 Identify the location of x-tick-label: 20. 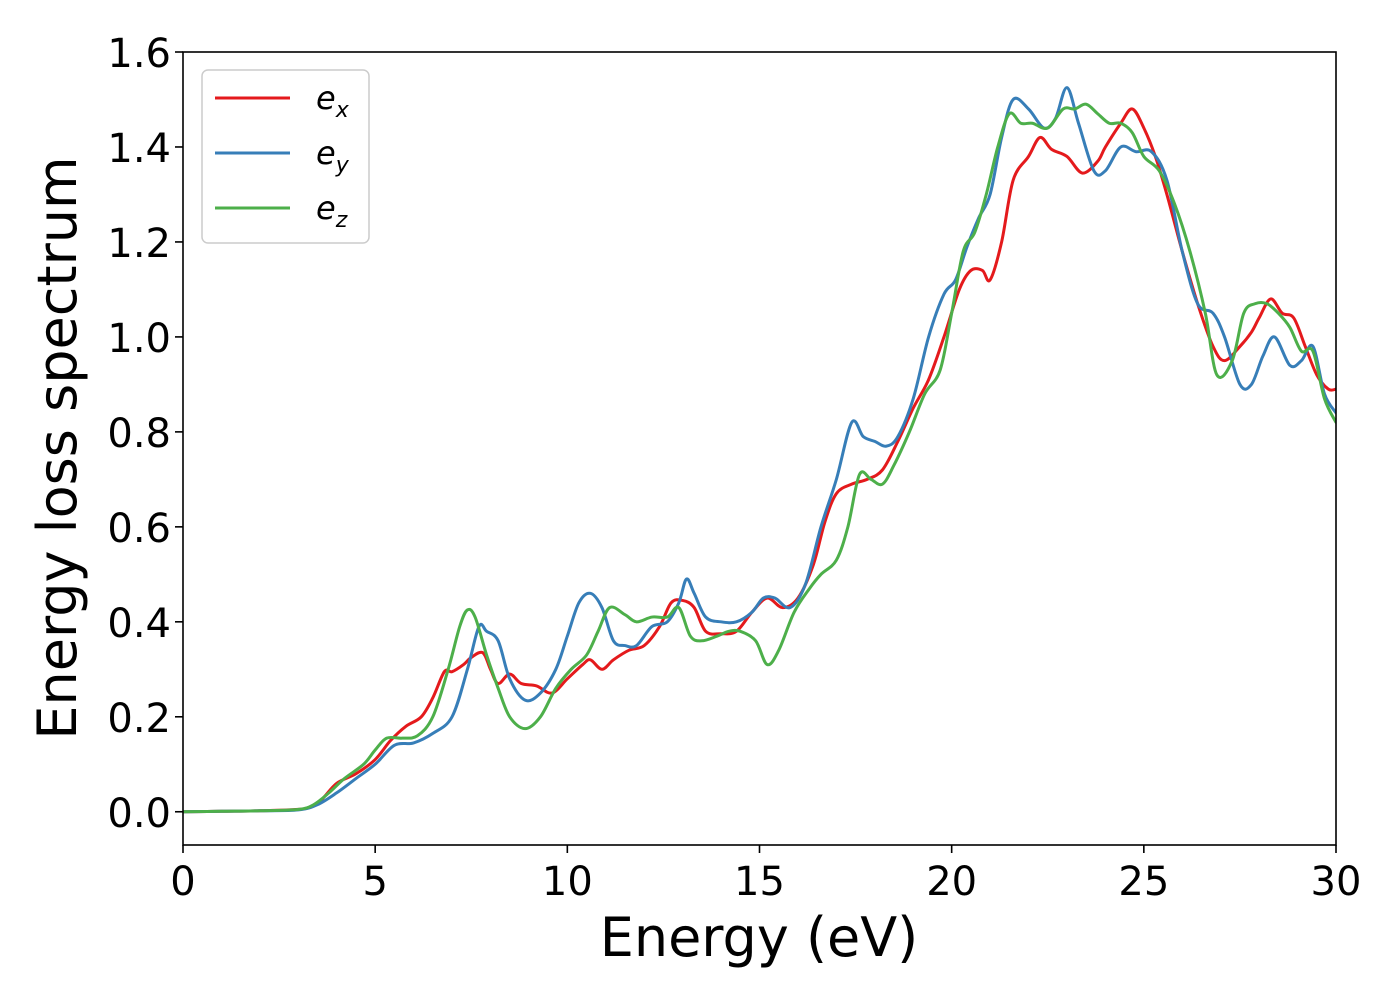
(951, 882).